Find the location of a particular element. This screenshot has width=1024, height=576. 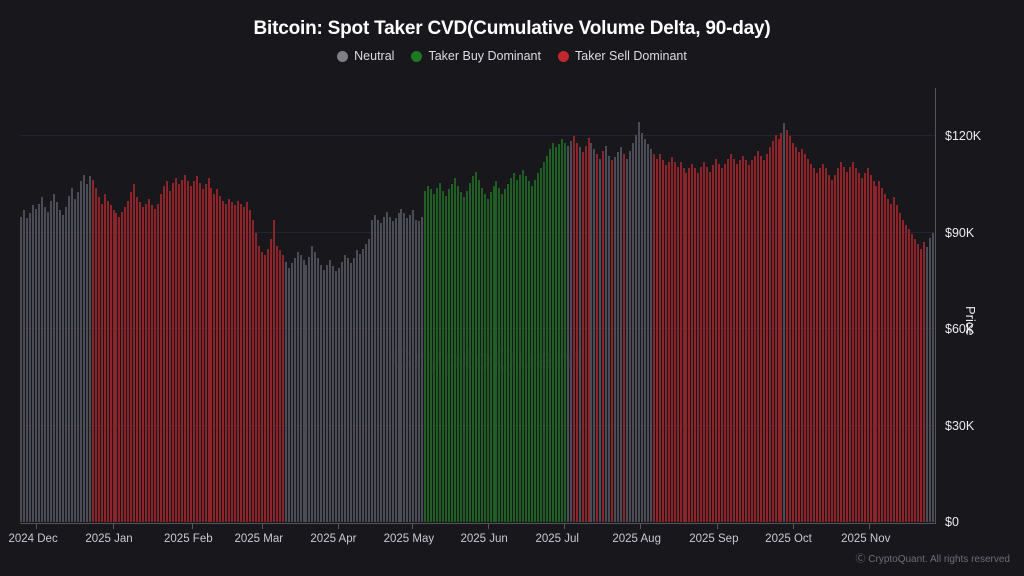

x-axis-tick-label: 2025 Jan is located at coordinates (109, 539).